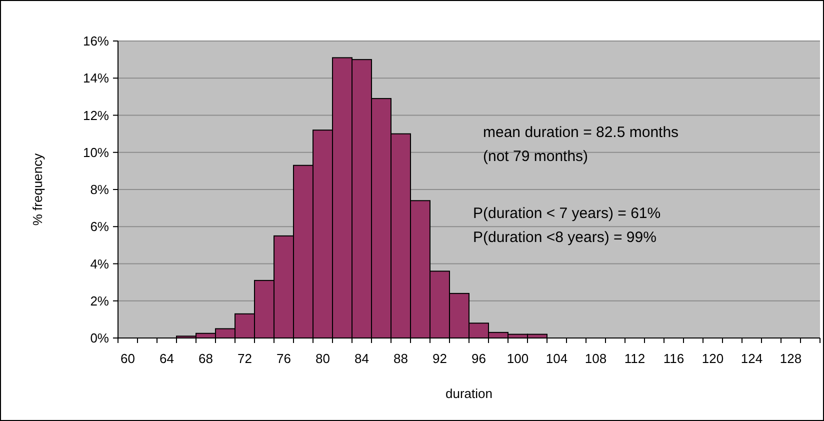  I want to click on y-tick-label: 14%, so click(96, 78).